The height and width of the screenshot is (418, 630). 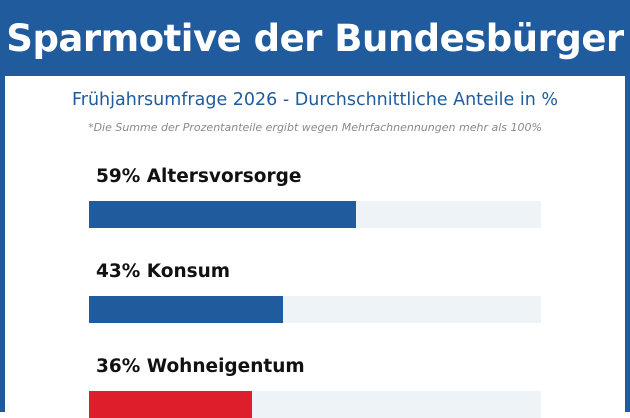 What do you see at coordinates (200, 366) in the screenshot?
I see `bar-label: 36% Wohneigentum` at bounding box center [200, 366].